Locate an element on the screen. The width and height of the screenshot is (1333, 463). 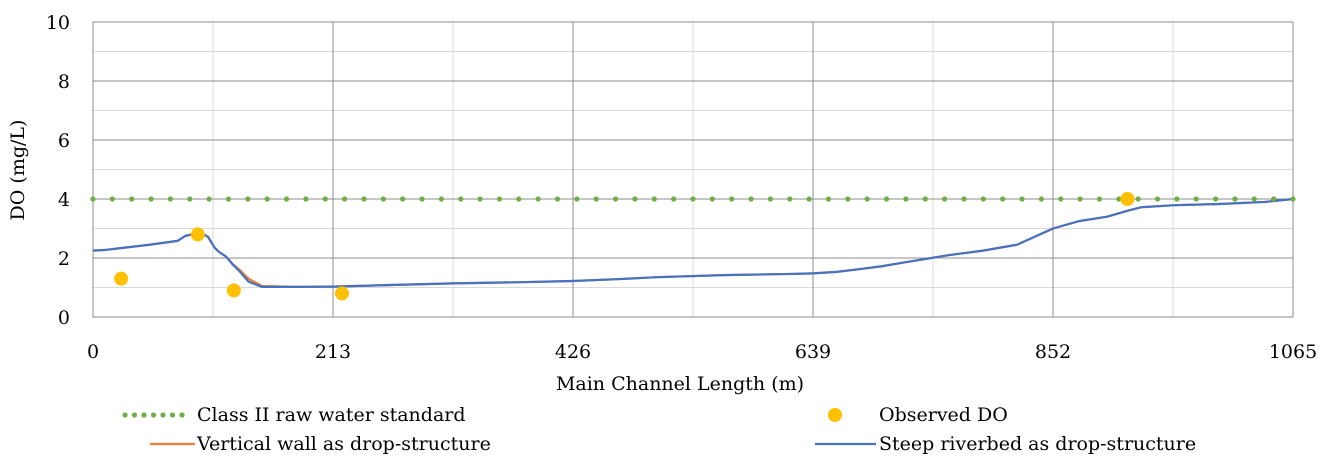
legend-item-class-ii-standard: Class II raw water standard is located at coordinates (294, 415).